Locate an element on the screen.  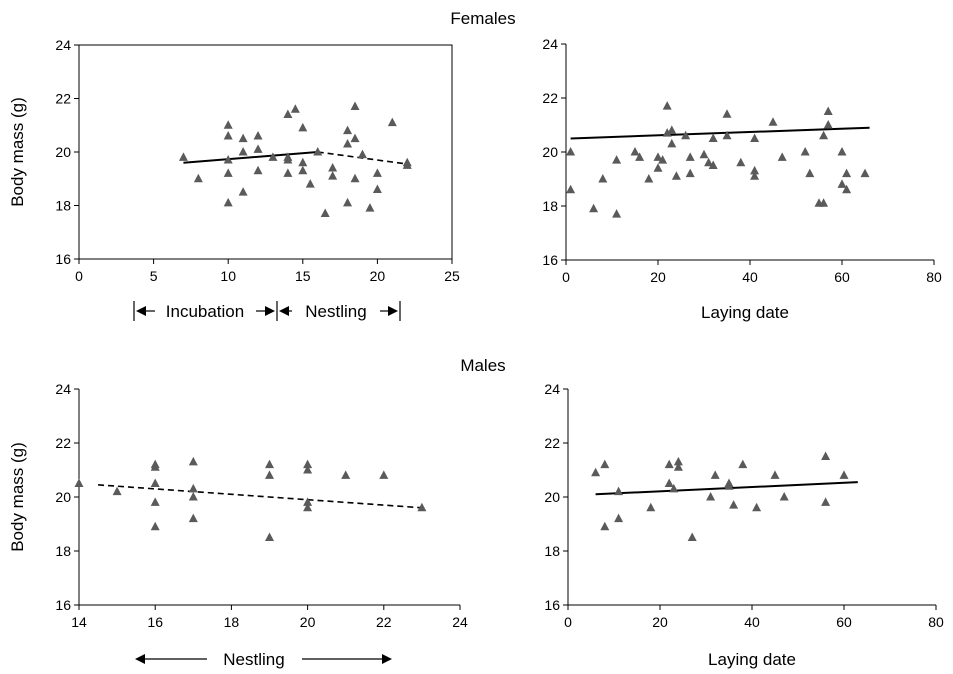
y-axis-title: Body mass (g) is located at coordinates (17, 497).